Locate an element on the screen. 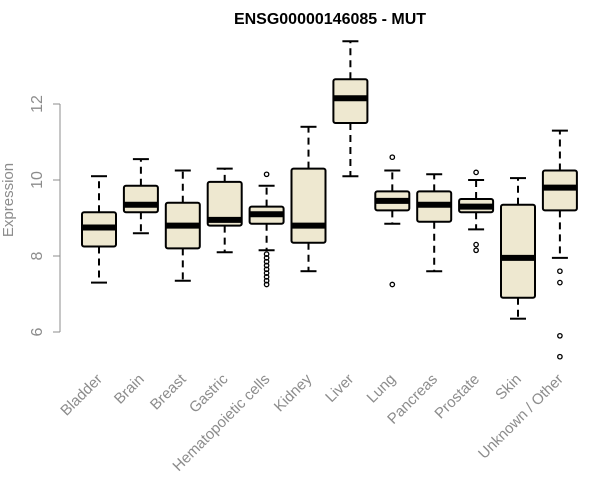 This screenshot has width=600, height=500. box-hematopoietic-cells is located at coordinates (266, 229).